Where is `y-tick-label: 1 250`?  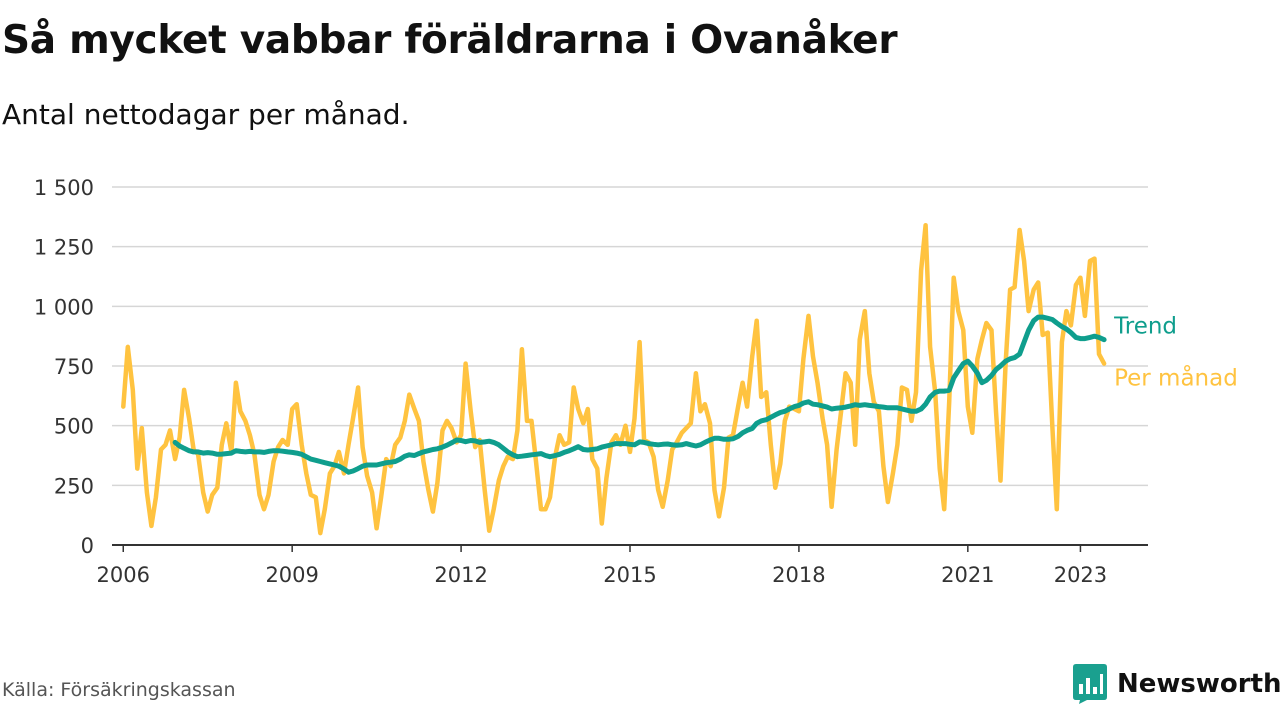
y-tick-label: 1 250 is located at coordinates (64, 248).